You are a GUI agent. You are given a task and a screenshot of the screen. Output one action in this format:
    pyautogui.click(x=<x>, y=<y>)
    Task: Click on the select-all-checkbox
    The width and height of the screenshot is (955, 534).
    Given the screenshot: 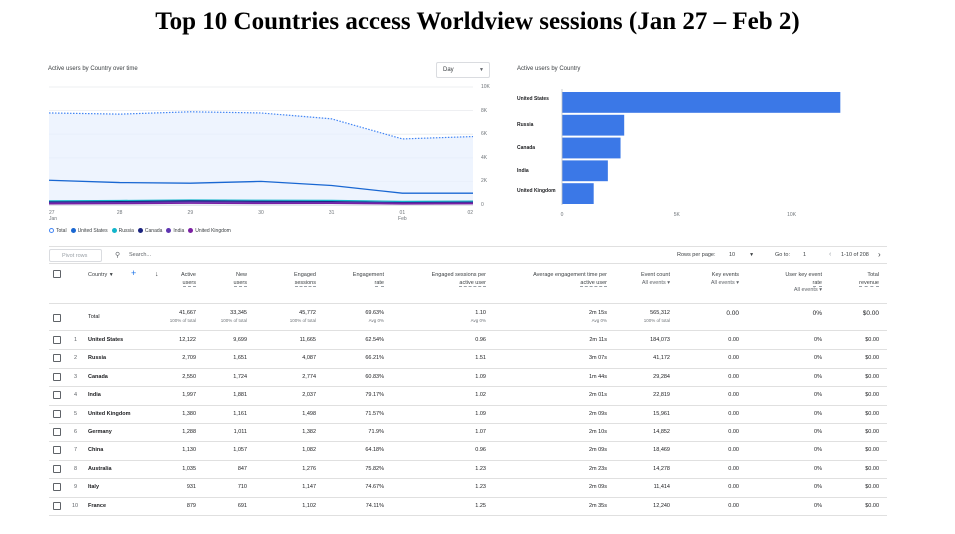 What is the action you would take?
    pyautogui.click(x=57, y=274)
    